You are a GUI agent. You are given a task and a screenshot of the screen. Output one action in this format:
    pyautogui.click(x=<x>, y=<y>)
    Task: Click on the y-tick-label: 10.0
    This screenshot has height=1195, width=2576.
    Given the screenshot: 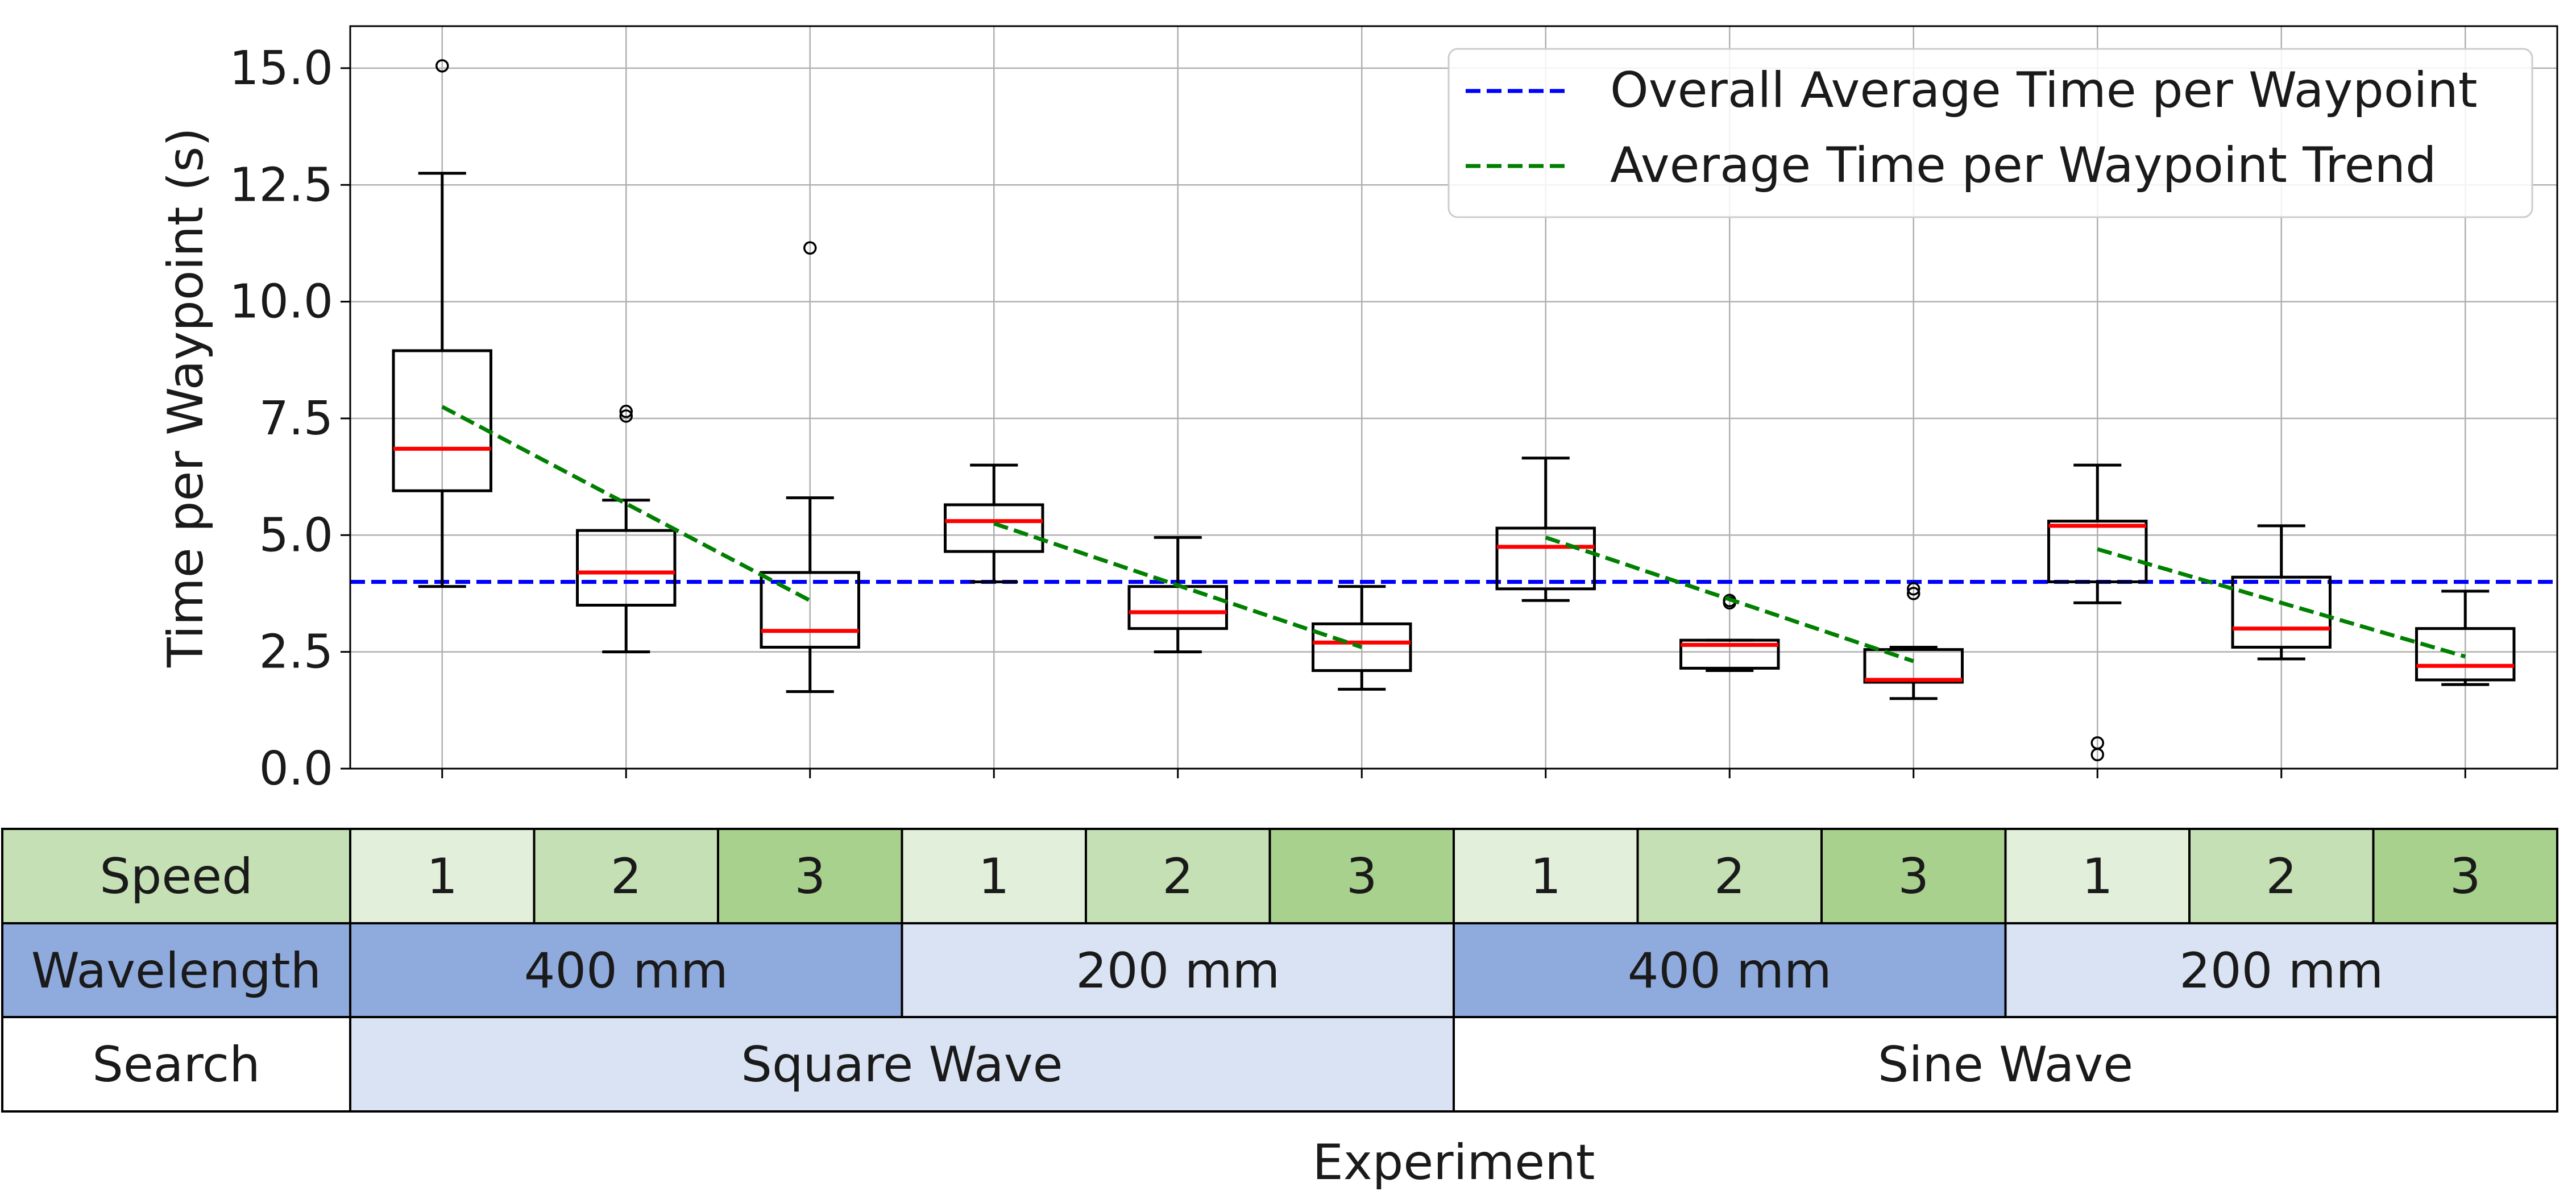 What is the action you would take?
    pyautogui.click(x=281, y=302)
    